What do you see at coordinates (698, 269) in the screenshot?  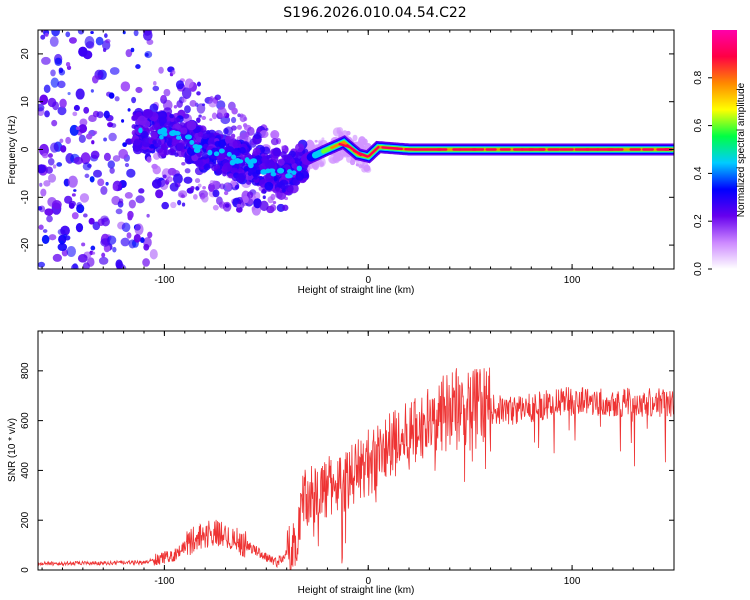 I see `colorbar-tick-label: 0.0` at bounding box center [698, 269].